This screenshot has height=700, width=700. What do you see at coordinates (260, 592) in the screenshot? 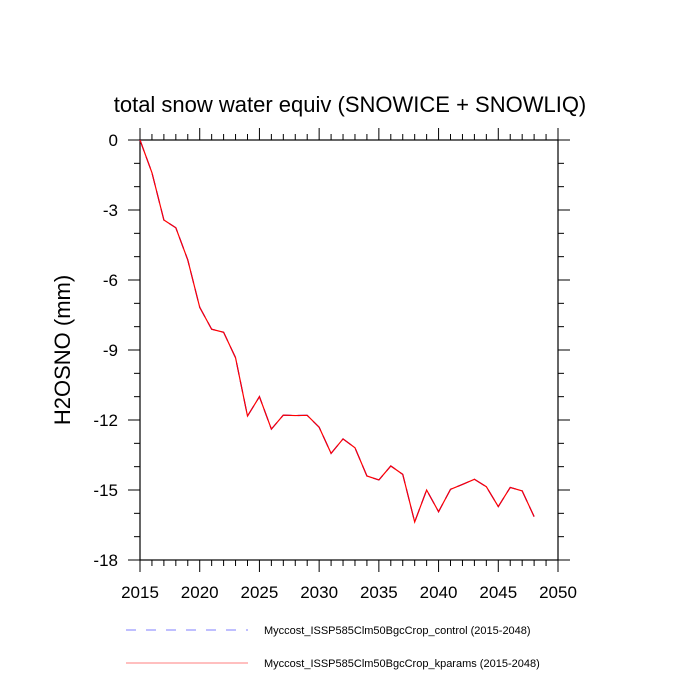
I see `x-tick-label: 2025` at bounding box center [260, 592].